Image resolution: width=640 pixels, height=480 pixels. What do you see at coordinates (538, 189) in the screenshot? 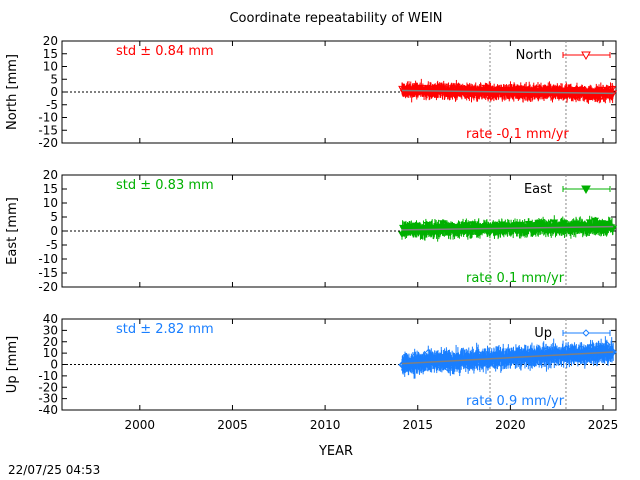
I see `legend-label: East` at bounding box center [538, 189].